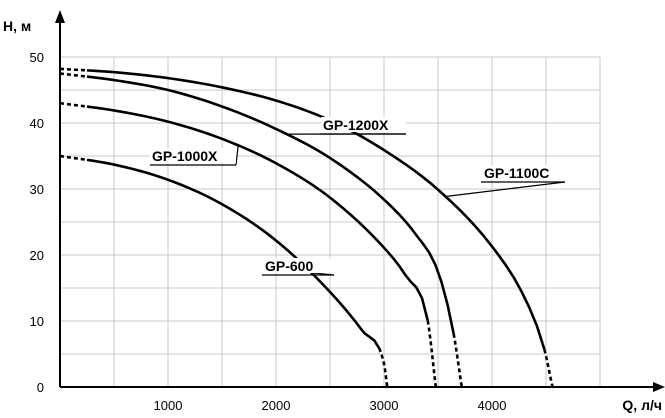 The height and width of the screenshot is (418, 665). Describe the element at coordinates (356, 125) in the screenshot. I see `series-label: GP-1200X` at that location.